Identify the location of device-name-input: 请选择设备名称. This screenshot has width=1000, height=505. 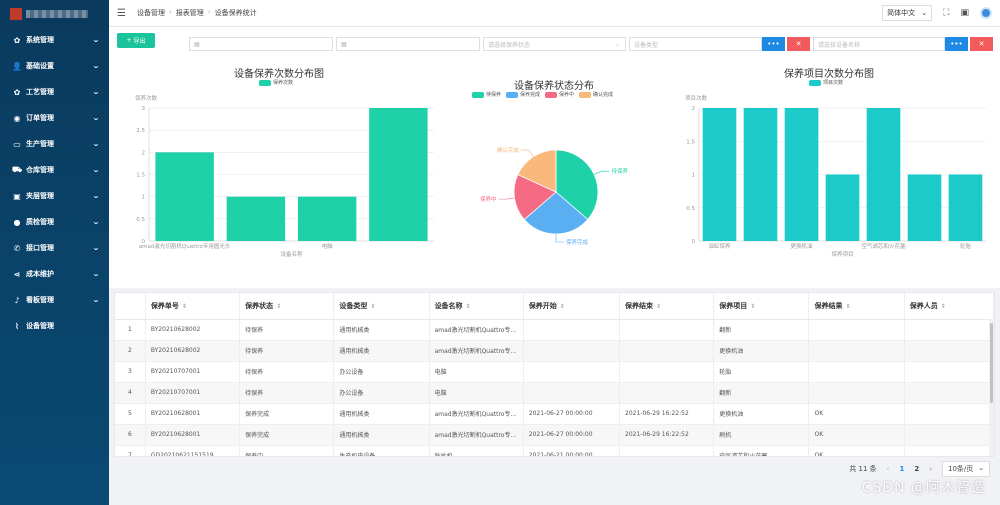
(879, 44).